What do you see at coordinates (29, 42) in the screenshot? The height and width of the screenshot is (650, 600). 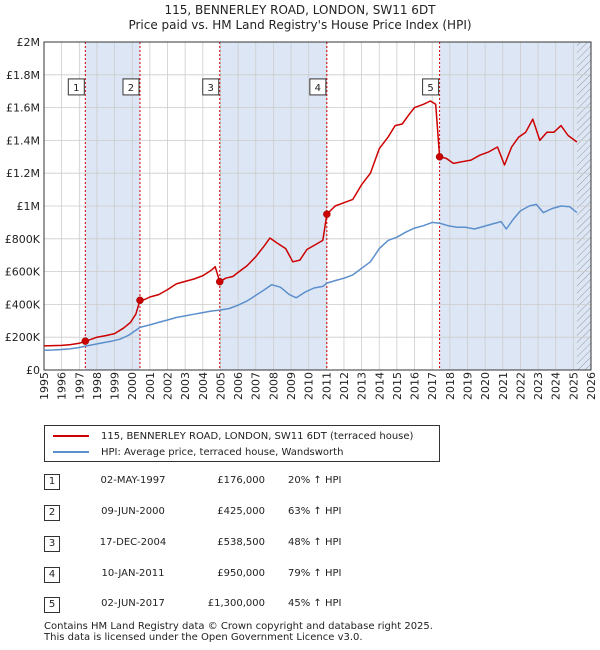 I see `y-tick-label: £2M` at bounding box center [29, 42].